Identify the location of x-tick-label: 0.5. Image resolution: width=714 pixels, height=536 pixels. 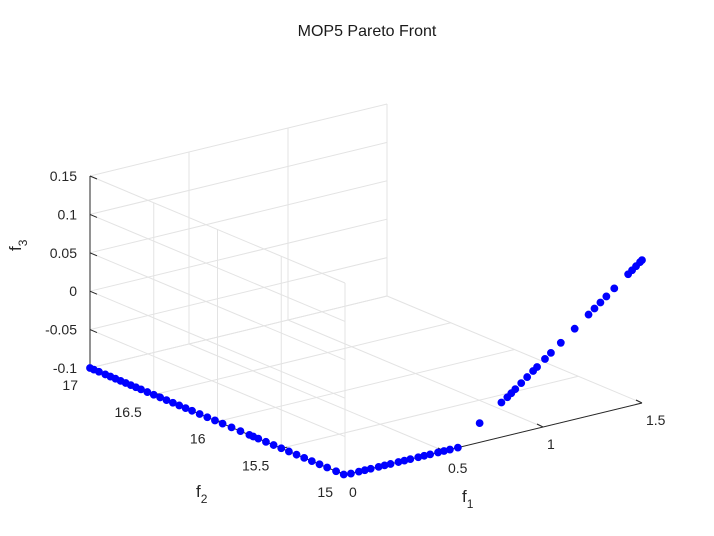
(458, 468).